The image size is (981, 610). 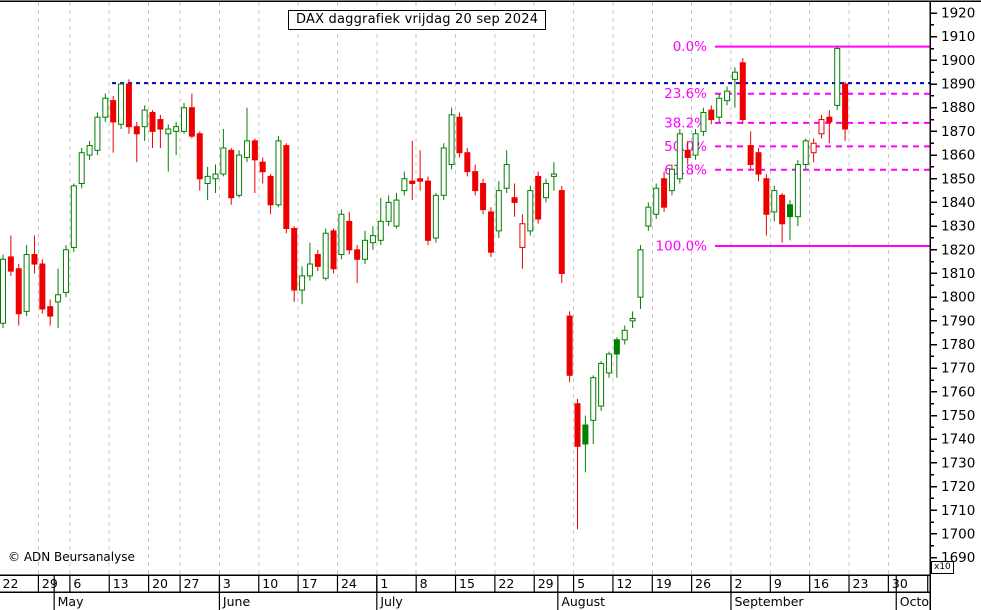 I want to click on svg-text: 1770, so click(x=958, y=369).